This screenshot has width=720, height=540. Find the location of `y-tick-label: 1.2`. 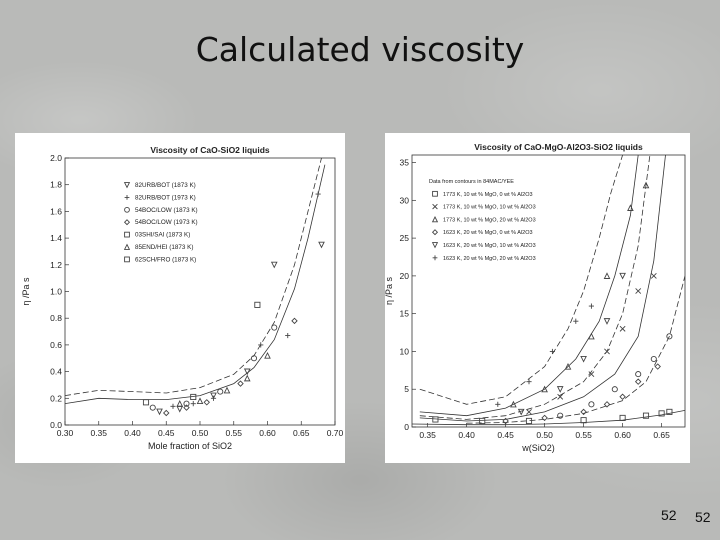

y-tick-label: 1.2 is located at coordinates (56, 265).